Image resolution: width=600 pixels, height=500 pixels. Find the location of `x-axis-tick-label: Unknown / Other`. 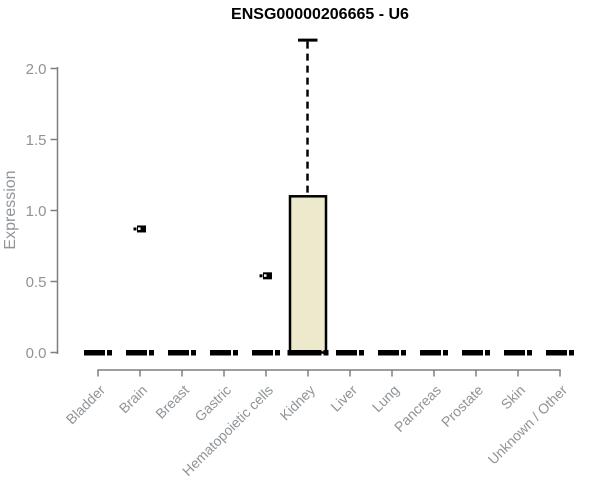

x-axis-tick-label: Unknown / Other is located at coordinates (528, 425).